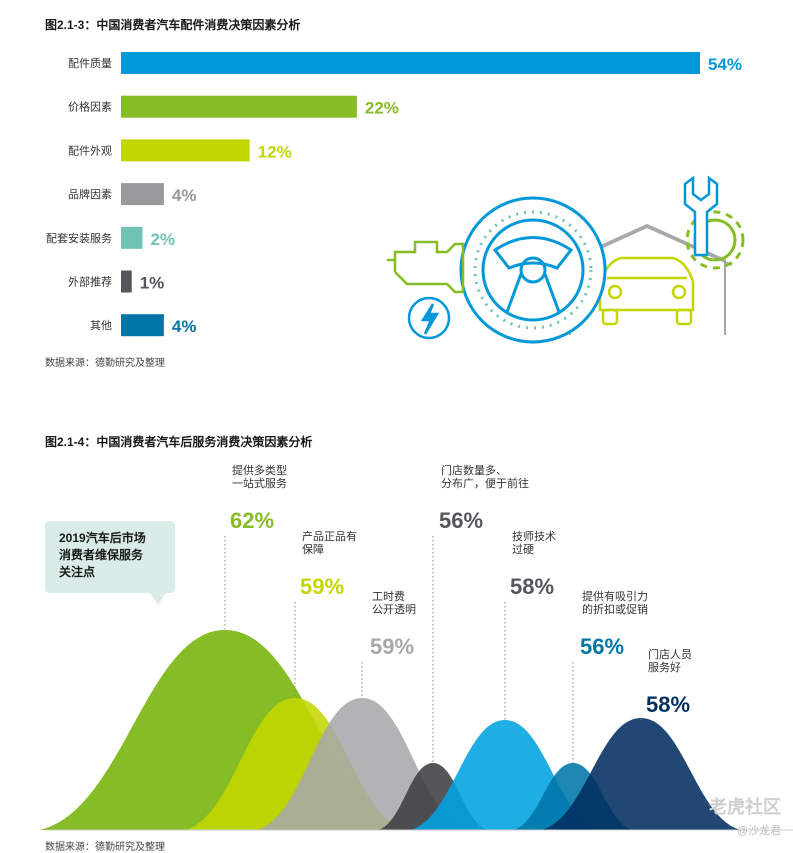 Image resolution: width=793 pixels, height=853 pixels. Describe the element at coordinates (252, 520) in the screenshot. I see `peak-value-label: 62%` at that location.